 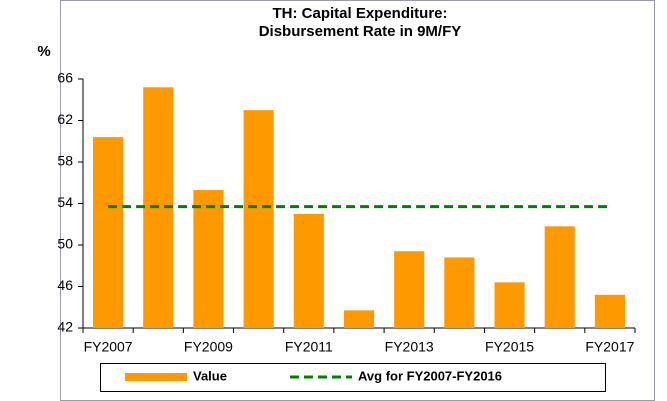 I want to click on legend-label: Value, so click(x=210, y=375).